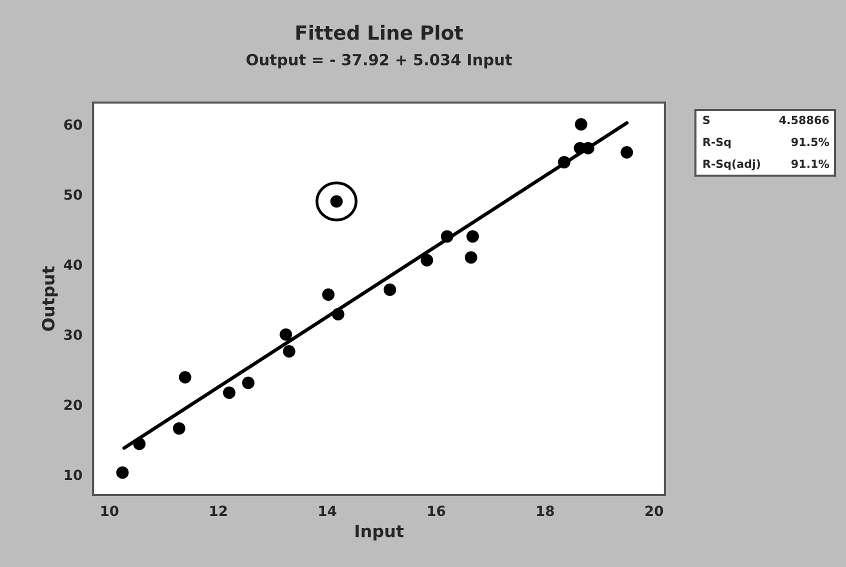  I want to click on text: R-Sq(adj), so click(731, 164).